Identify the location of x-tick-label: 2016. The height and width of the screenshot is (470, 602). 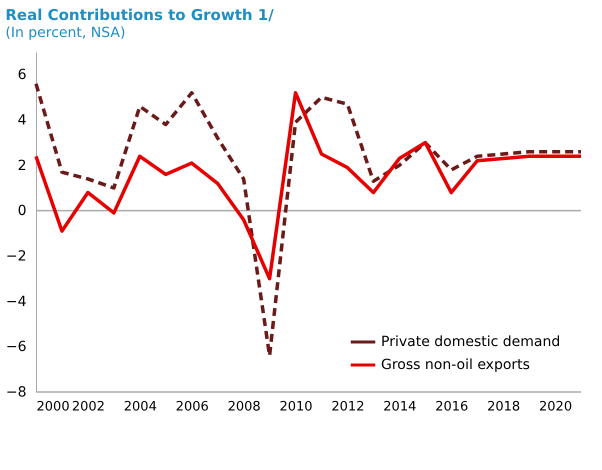
(451, 407).